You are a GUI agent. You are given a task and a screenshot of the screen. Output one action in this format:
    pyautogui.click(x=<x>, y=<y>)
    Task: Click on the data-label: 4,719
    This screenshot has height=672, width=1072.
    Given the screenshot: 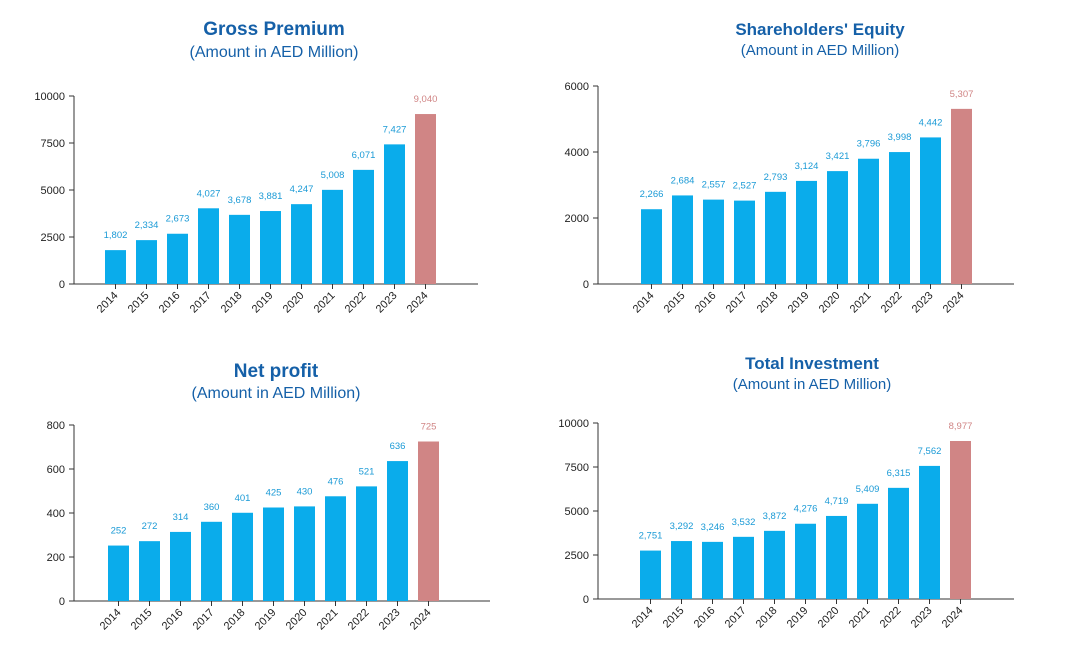 What is the action you would take?
    pyautogui.click(x=837, y=501)
    